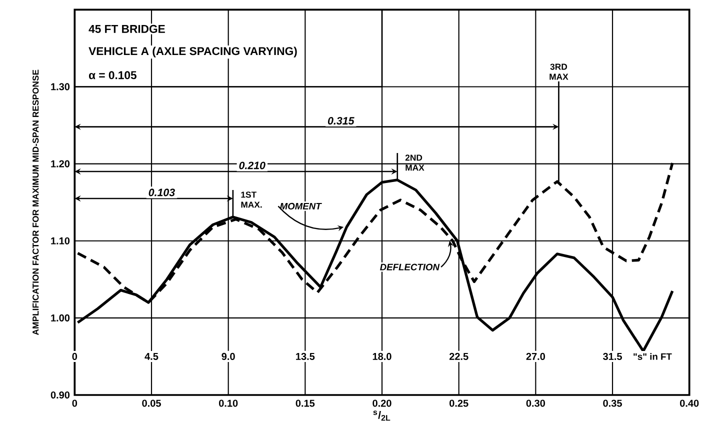  Describe the element at coordinates (192, 52) in the screenshot. I see `text: VEHICLE A (AXLE SPACING VARYING)` at that location.